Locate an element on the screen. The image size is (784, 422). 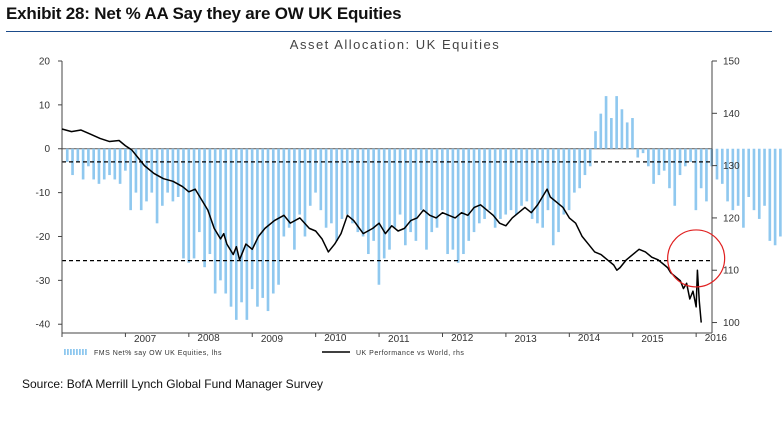
left-tick-label: -20 is located at coordinates (43, 237).